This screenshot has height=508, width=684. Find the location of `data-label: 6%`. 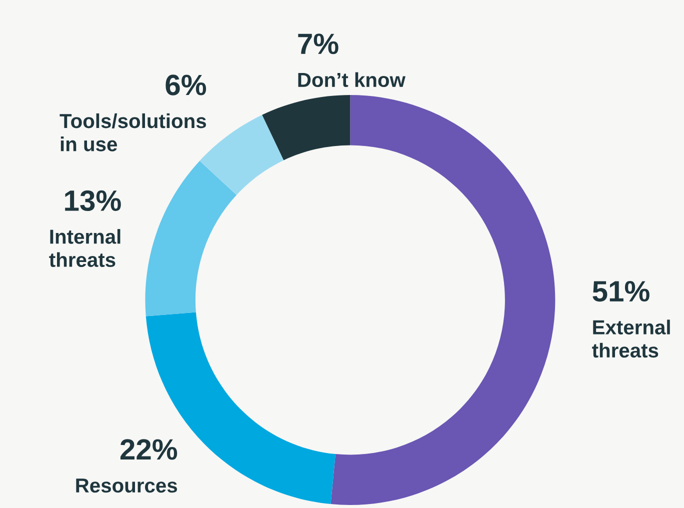

data-label: 6% is located at coordinates (186, 85).